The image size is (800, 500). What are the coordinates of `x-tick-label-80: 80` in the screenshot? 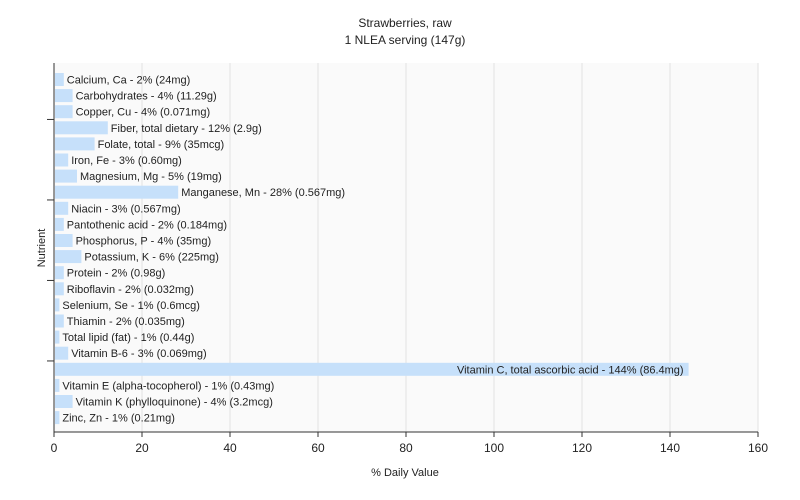 It's located at (406, 448).